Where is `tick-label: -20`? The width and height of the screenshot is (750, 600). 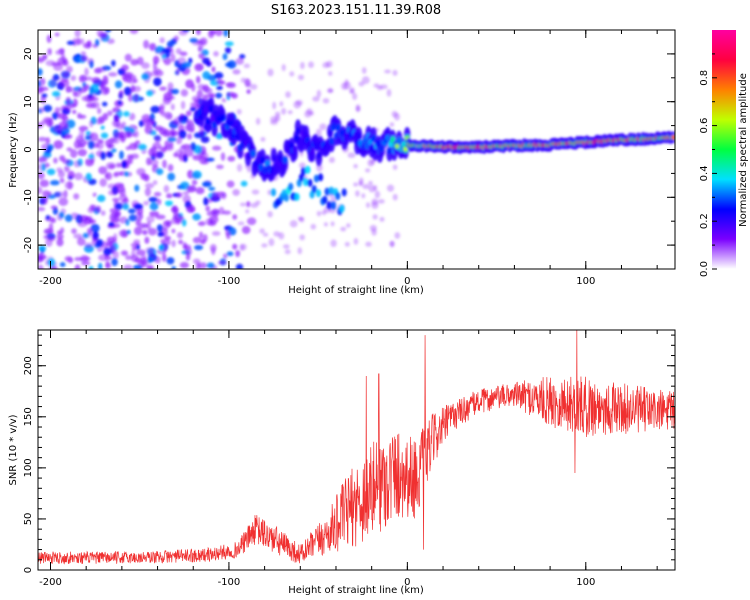 tick-label: -20 is located at coordinates (28, 245).